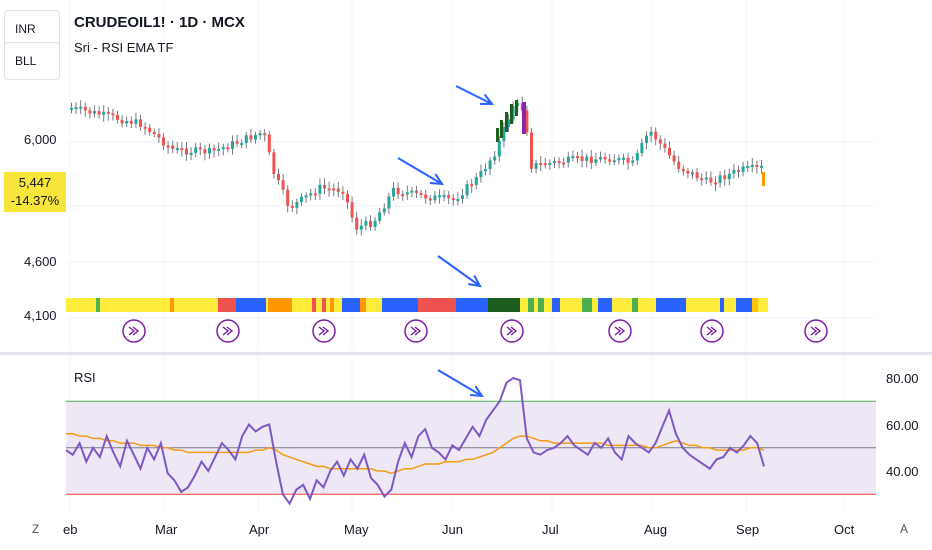 The height and width of the screenshot is (550, 932). I want to click on currency-badge: INR, so click(32, 29).